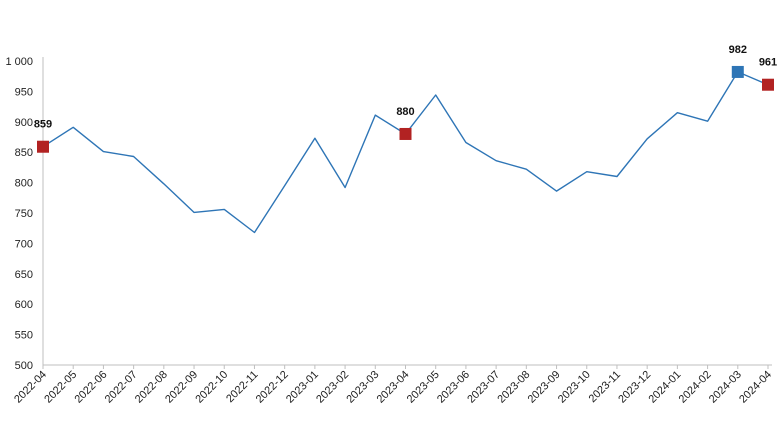  What do you see at coordinates (181, 387) in the screenshot?
I see `x-tick-label: 2022-09` at bounding box center [181, 387].